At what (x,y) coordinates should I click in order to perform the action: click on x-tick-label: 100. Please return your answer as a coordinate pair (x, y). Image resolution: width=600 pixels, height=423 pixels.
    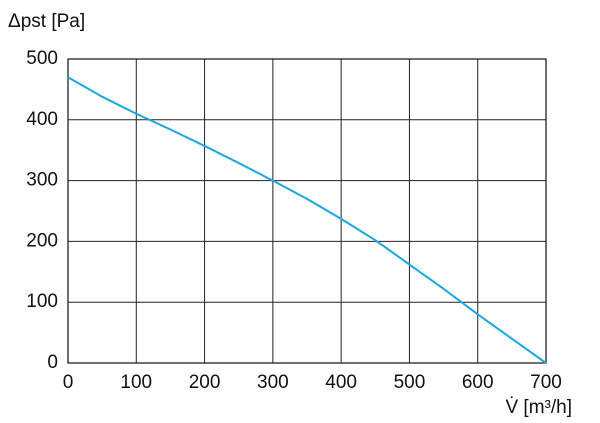
    Looking at the image, I should click on (136, 382).